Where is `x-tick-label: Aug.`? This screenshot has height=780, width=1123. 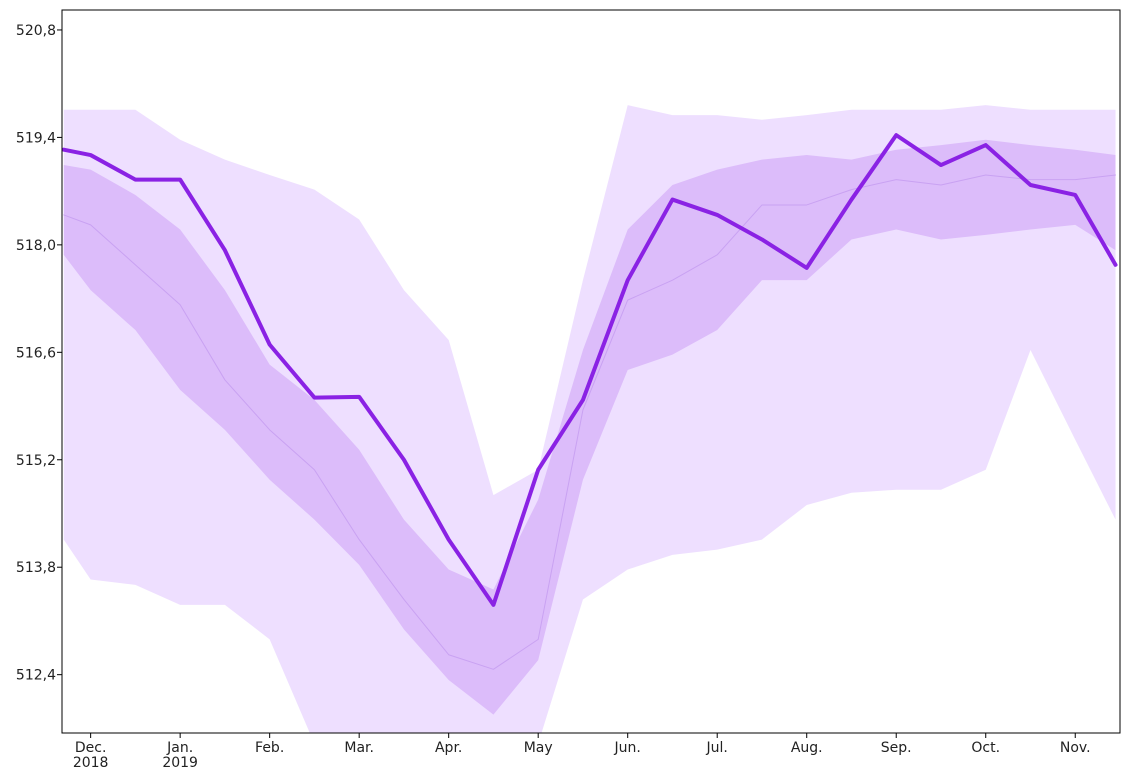 x-tick-label: Aug. is located at coordinates (807, 748).